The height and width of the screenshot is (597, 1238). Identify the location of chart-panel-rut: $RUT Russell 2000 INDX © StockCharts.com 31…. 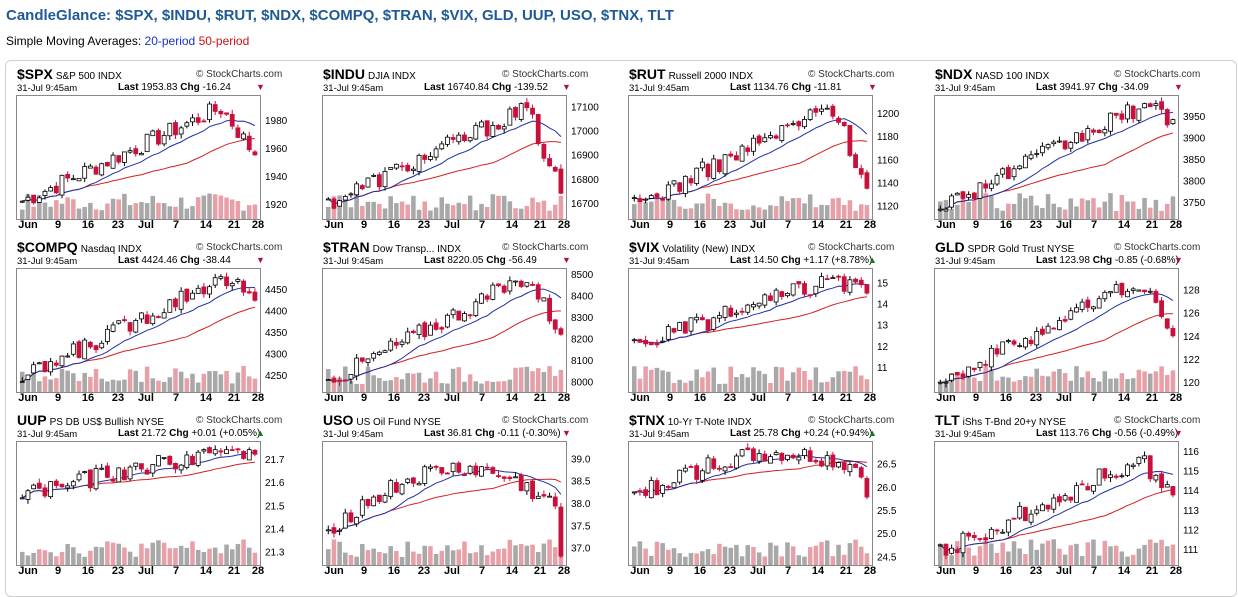
(773, 151).